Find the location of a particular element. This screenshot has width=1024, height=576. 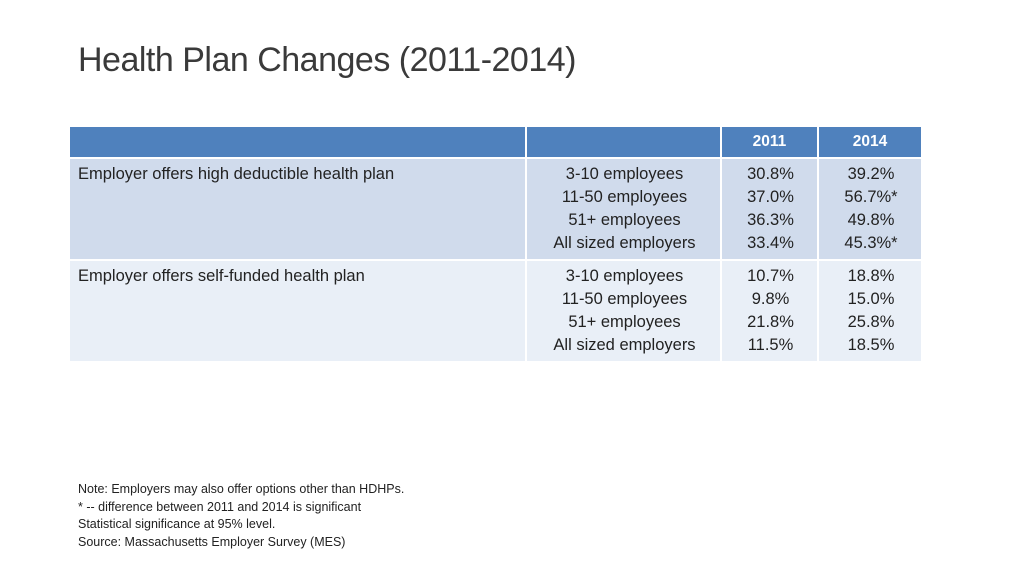

value-2014: 49.8% is located at coordinates (871, 220).